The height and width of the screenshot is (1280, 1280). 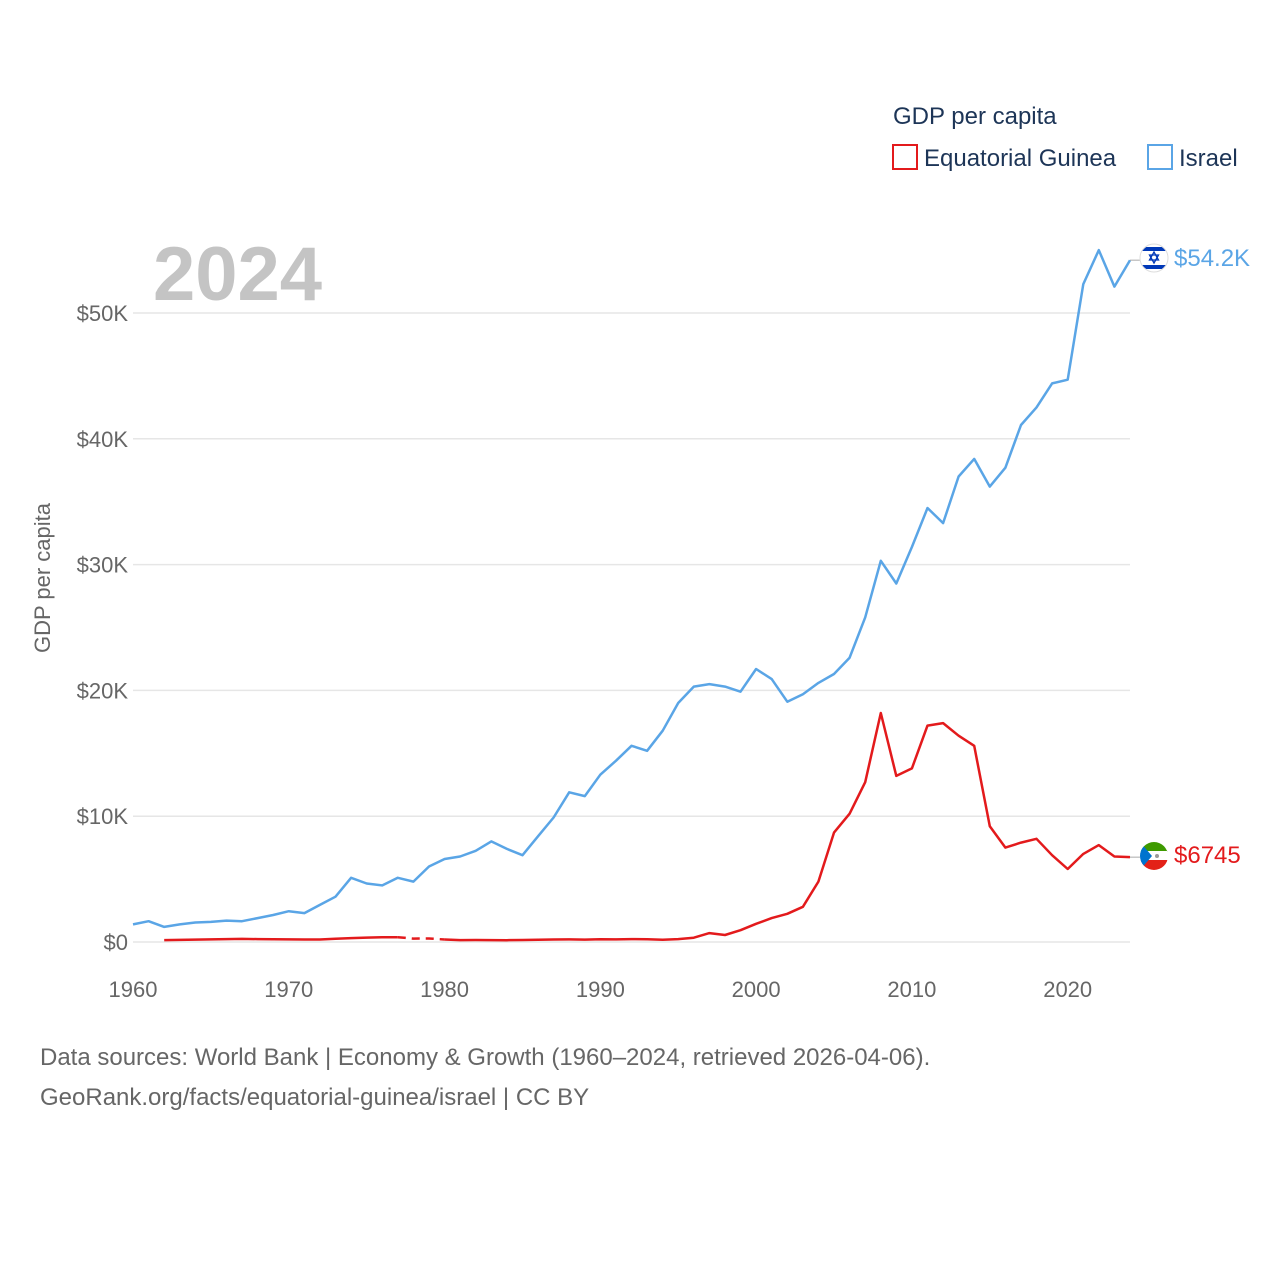 I want to click on legend-item-equatorial-guinea: Equatorial Guinea, so click(x=1004, y=158).